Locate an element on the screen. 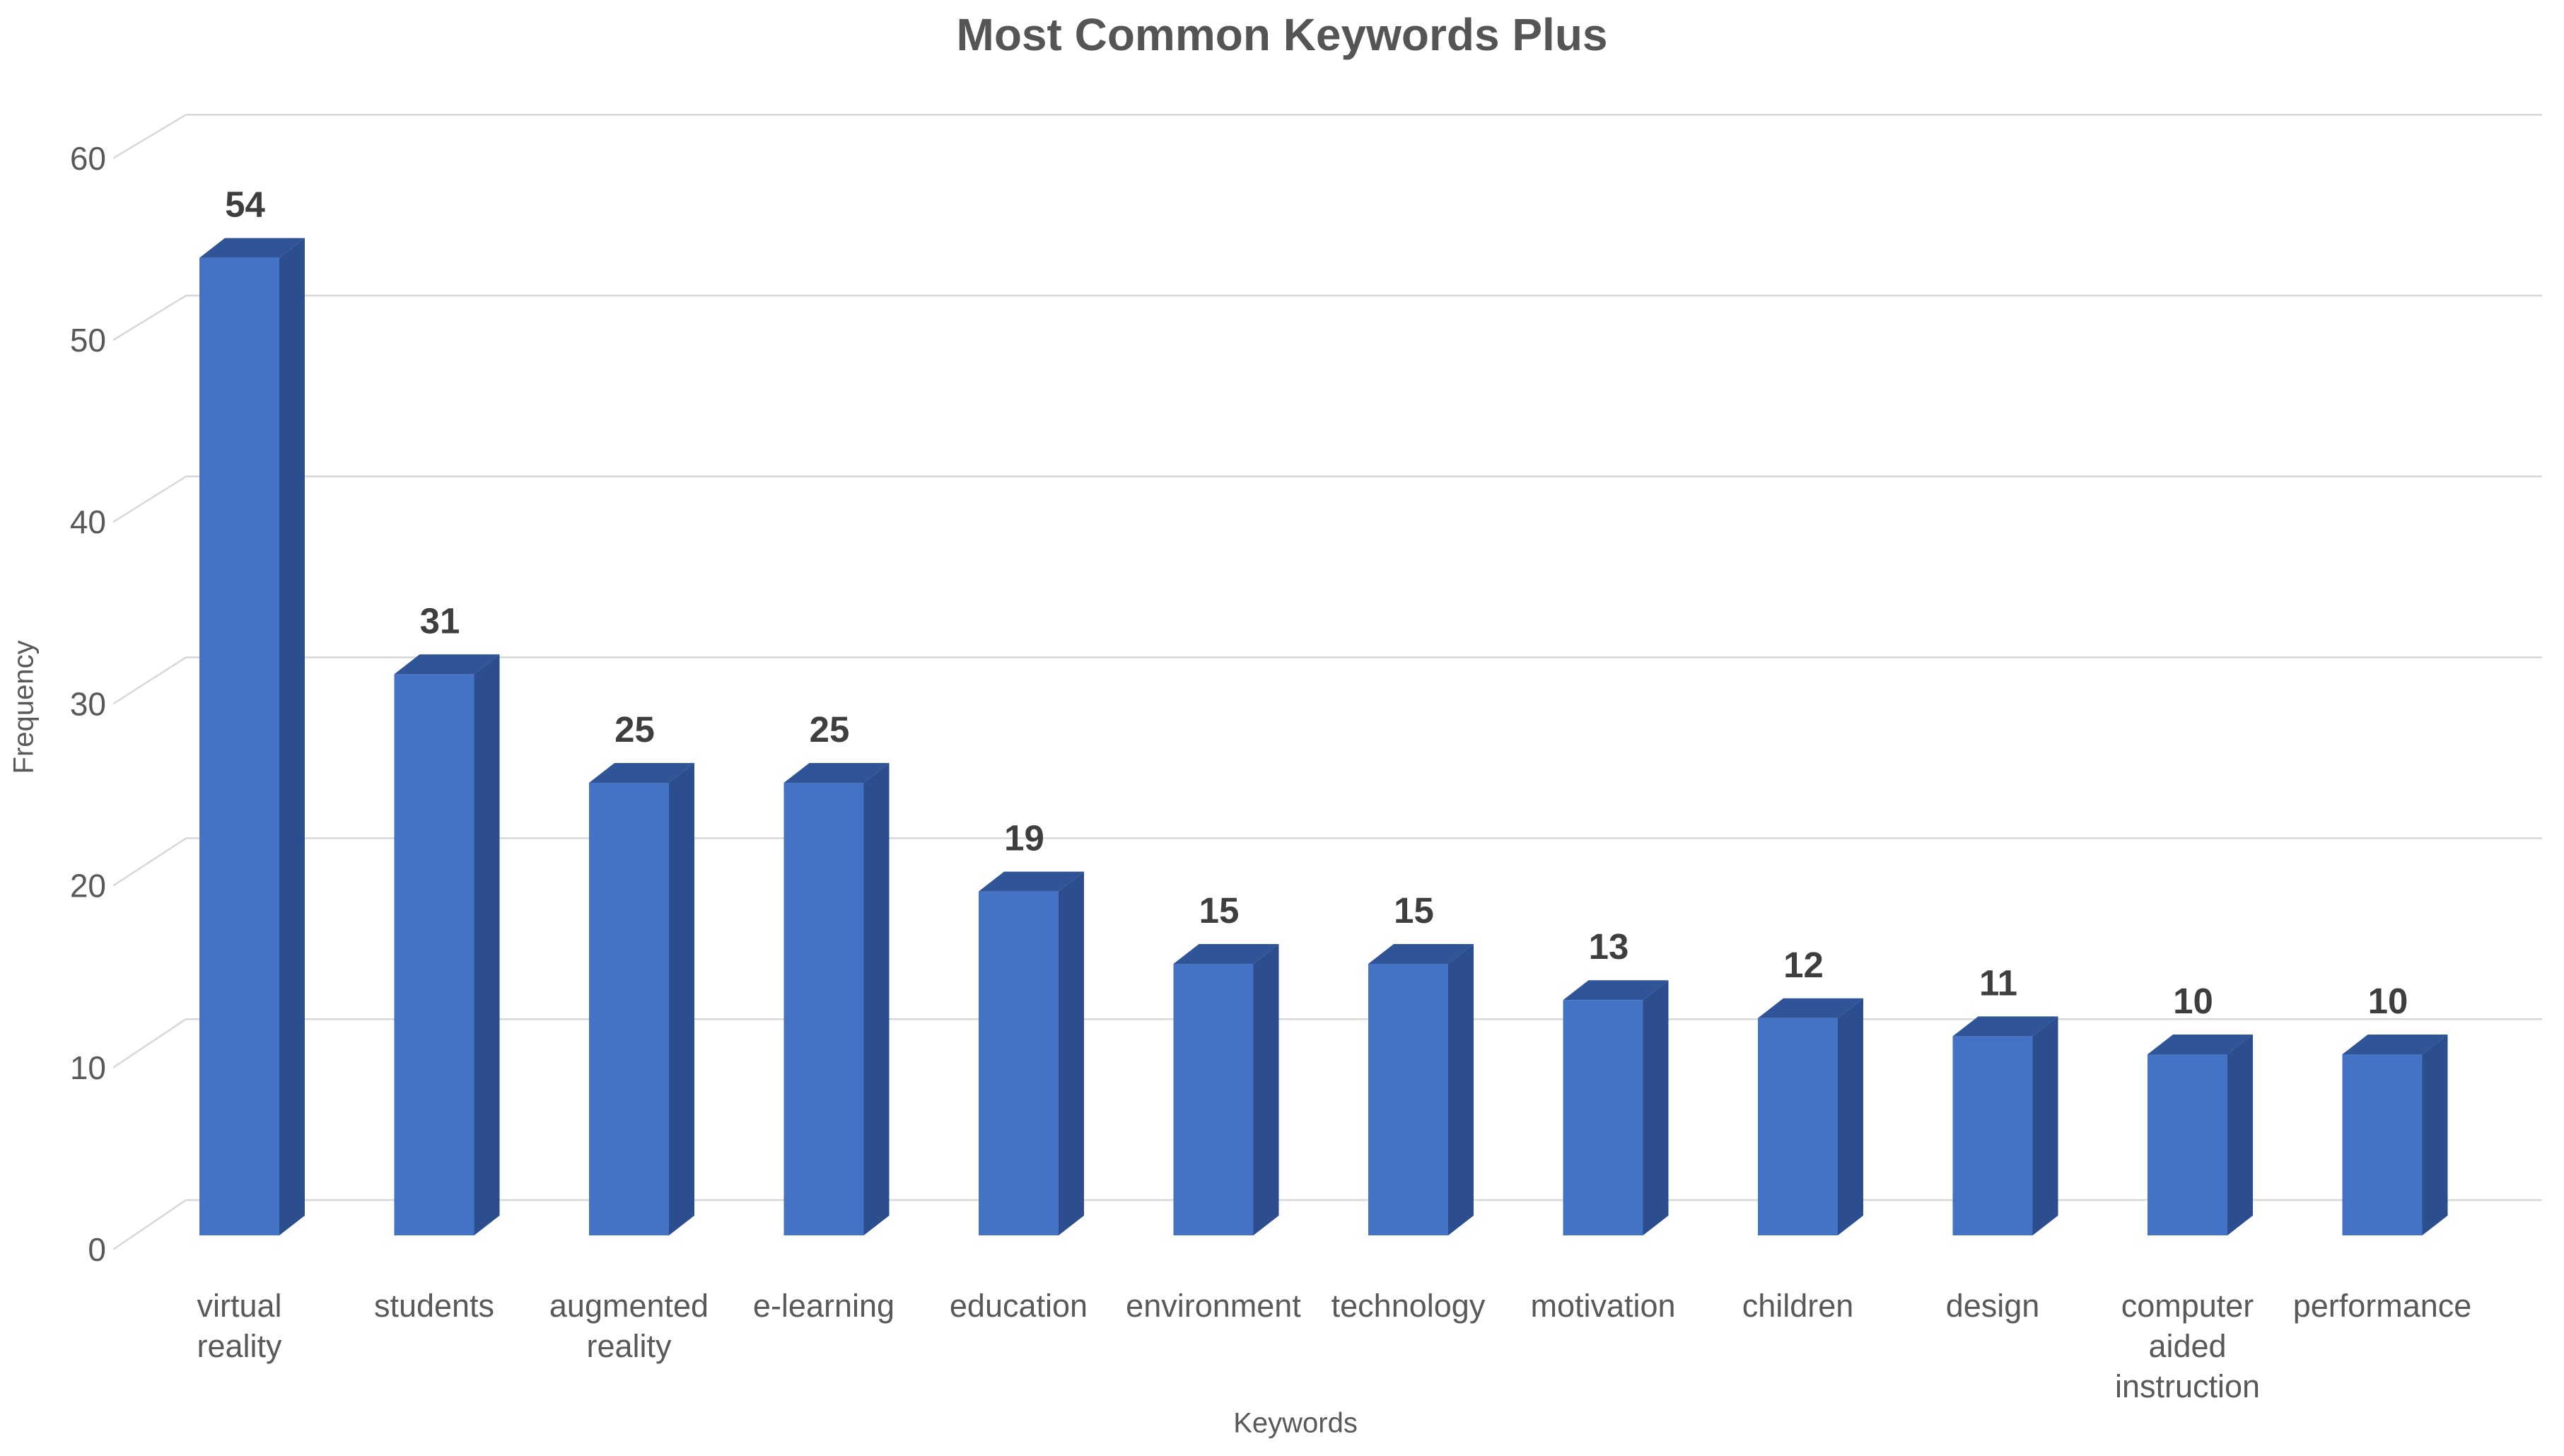 The width and height of the screenshot is (2564, 1456). value-label: 31 is located at coordinates (440, 621).